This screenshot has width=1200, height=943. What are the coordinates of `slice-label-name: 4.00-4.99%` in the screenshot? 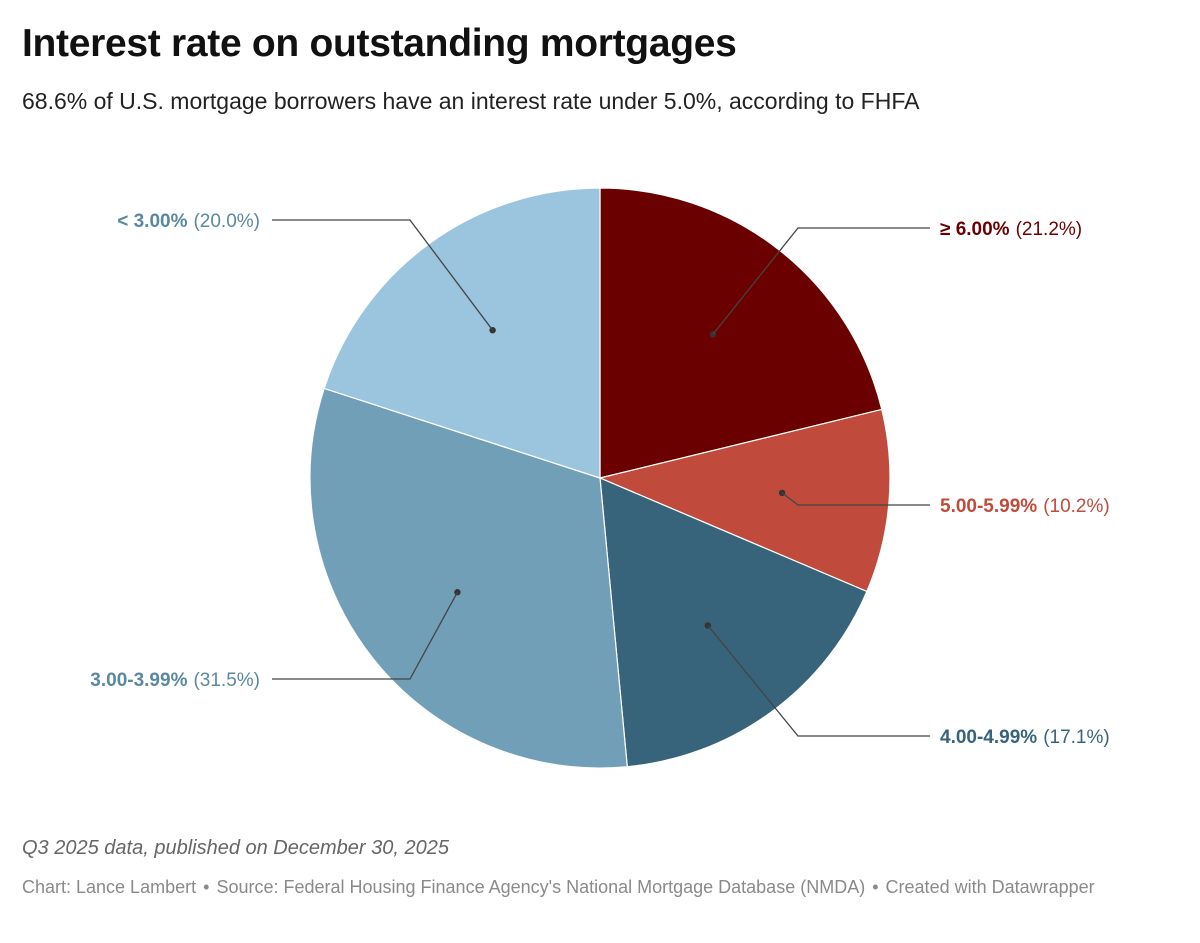 It's located at (988, 737).